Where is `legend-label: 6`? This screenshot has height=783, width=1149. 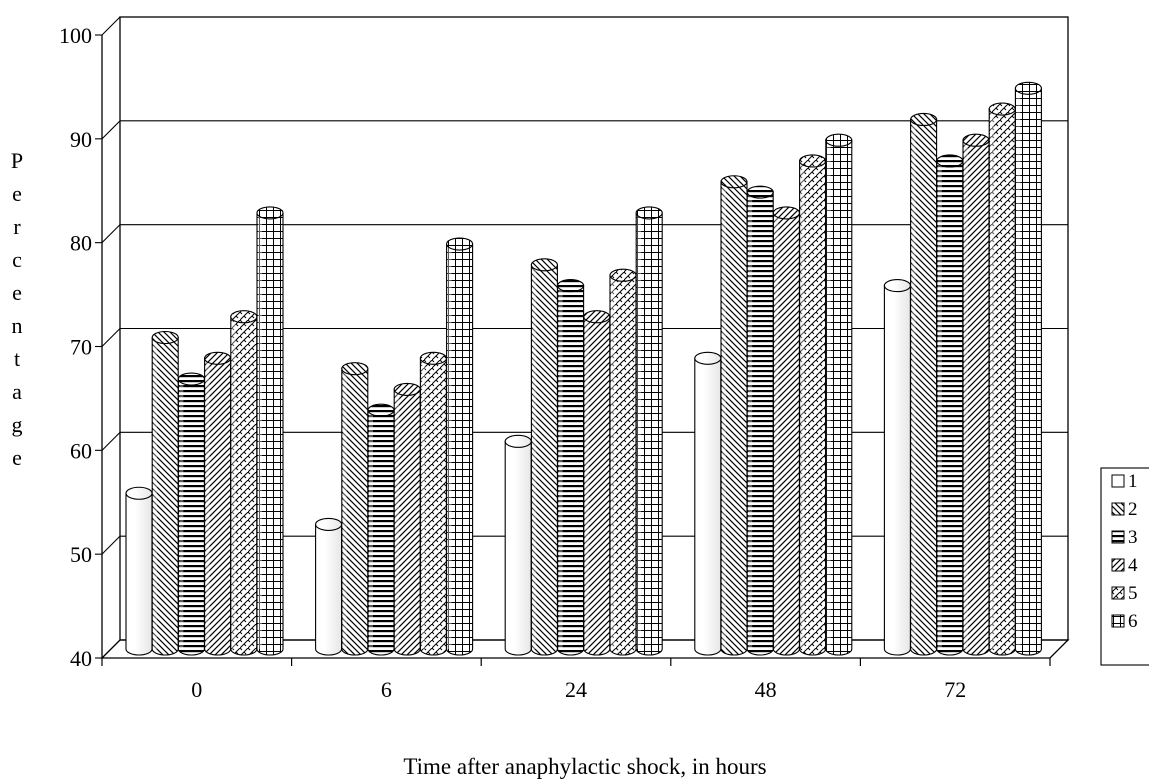
legend-label: 6 is located at coordinates (1133, 621).